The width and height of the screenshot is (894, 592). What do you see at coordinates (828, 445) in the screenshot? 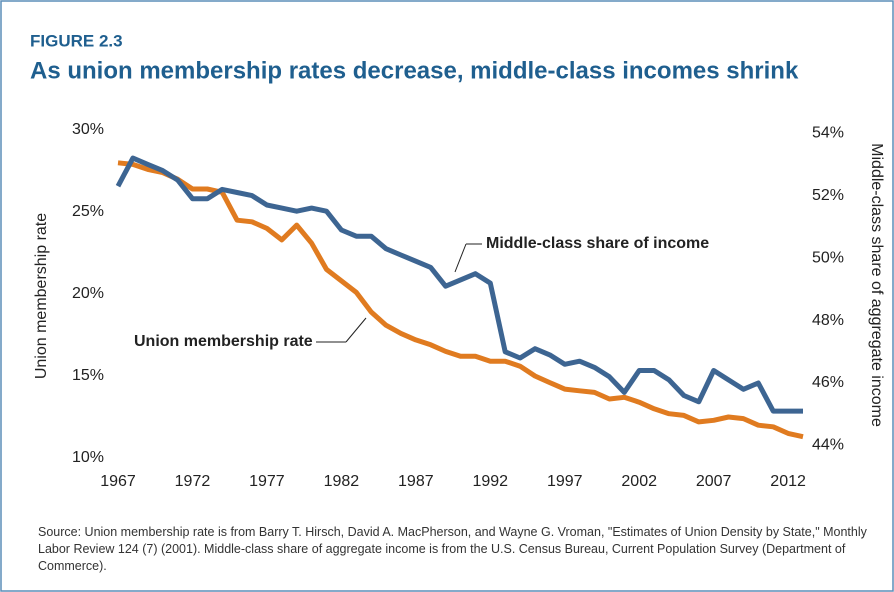
I see `y2-tick-label: 44%` at bounding box center [828, 445].